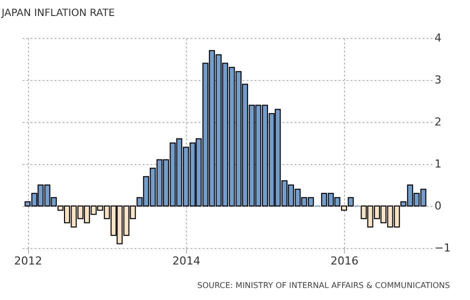 Image resolution: width=470 pixels, height=300 pixels. I want to click on y-tick-label: 4, so click(438, 38).